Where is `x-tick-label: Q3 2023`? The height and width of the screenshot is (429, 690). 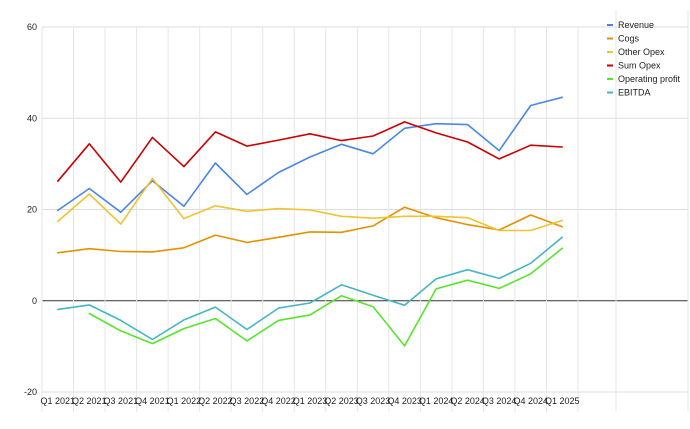
x-tick-label: Q3 2023 is located at coordinates (373, 401).